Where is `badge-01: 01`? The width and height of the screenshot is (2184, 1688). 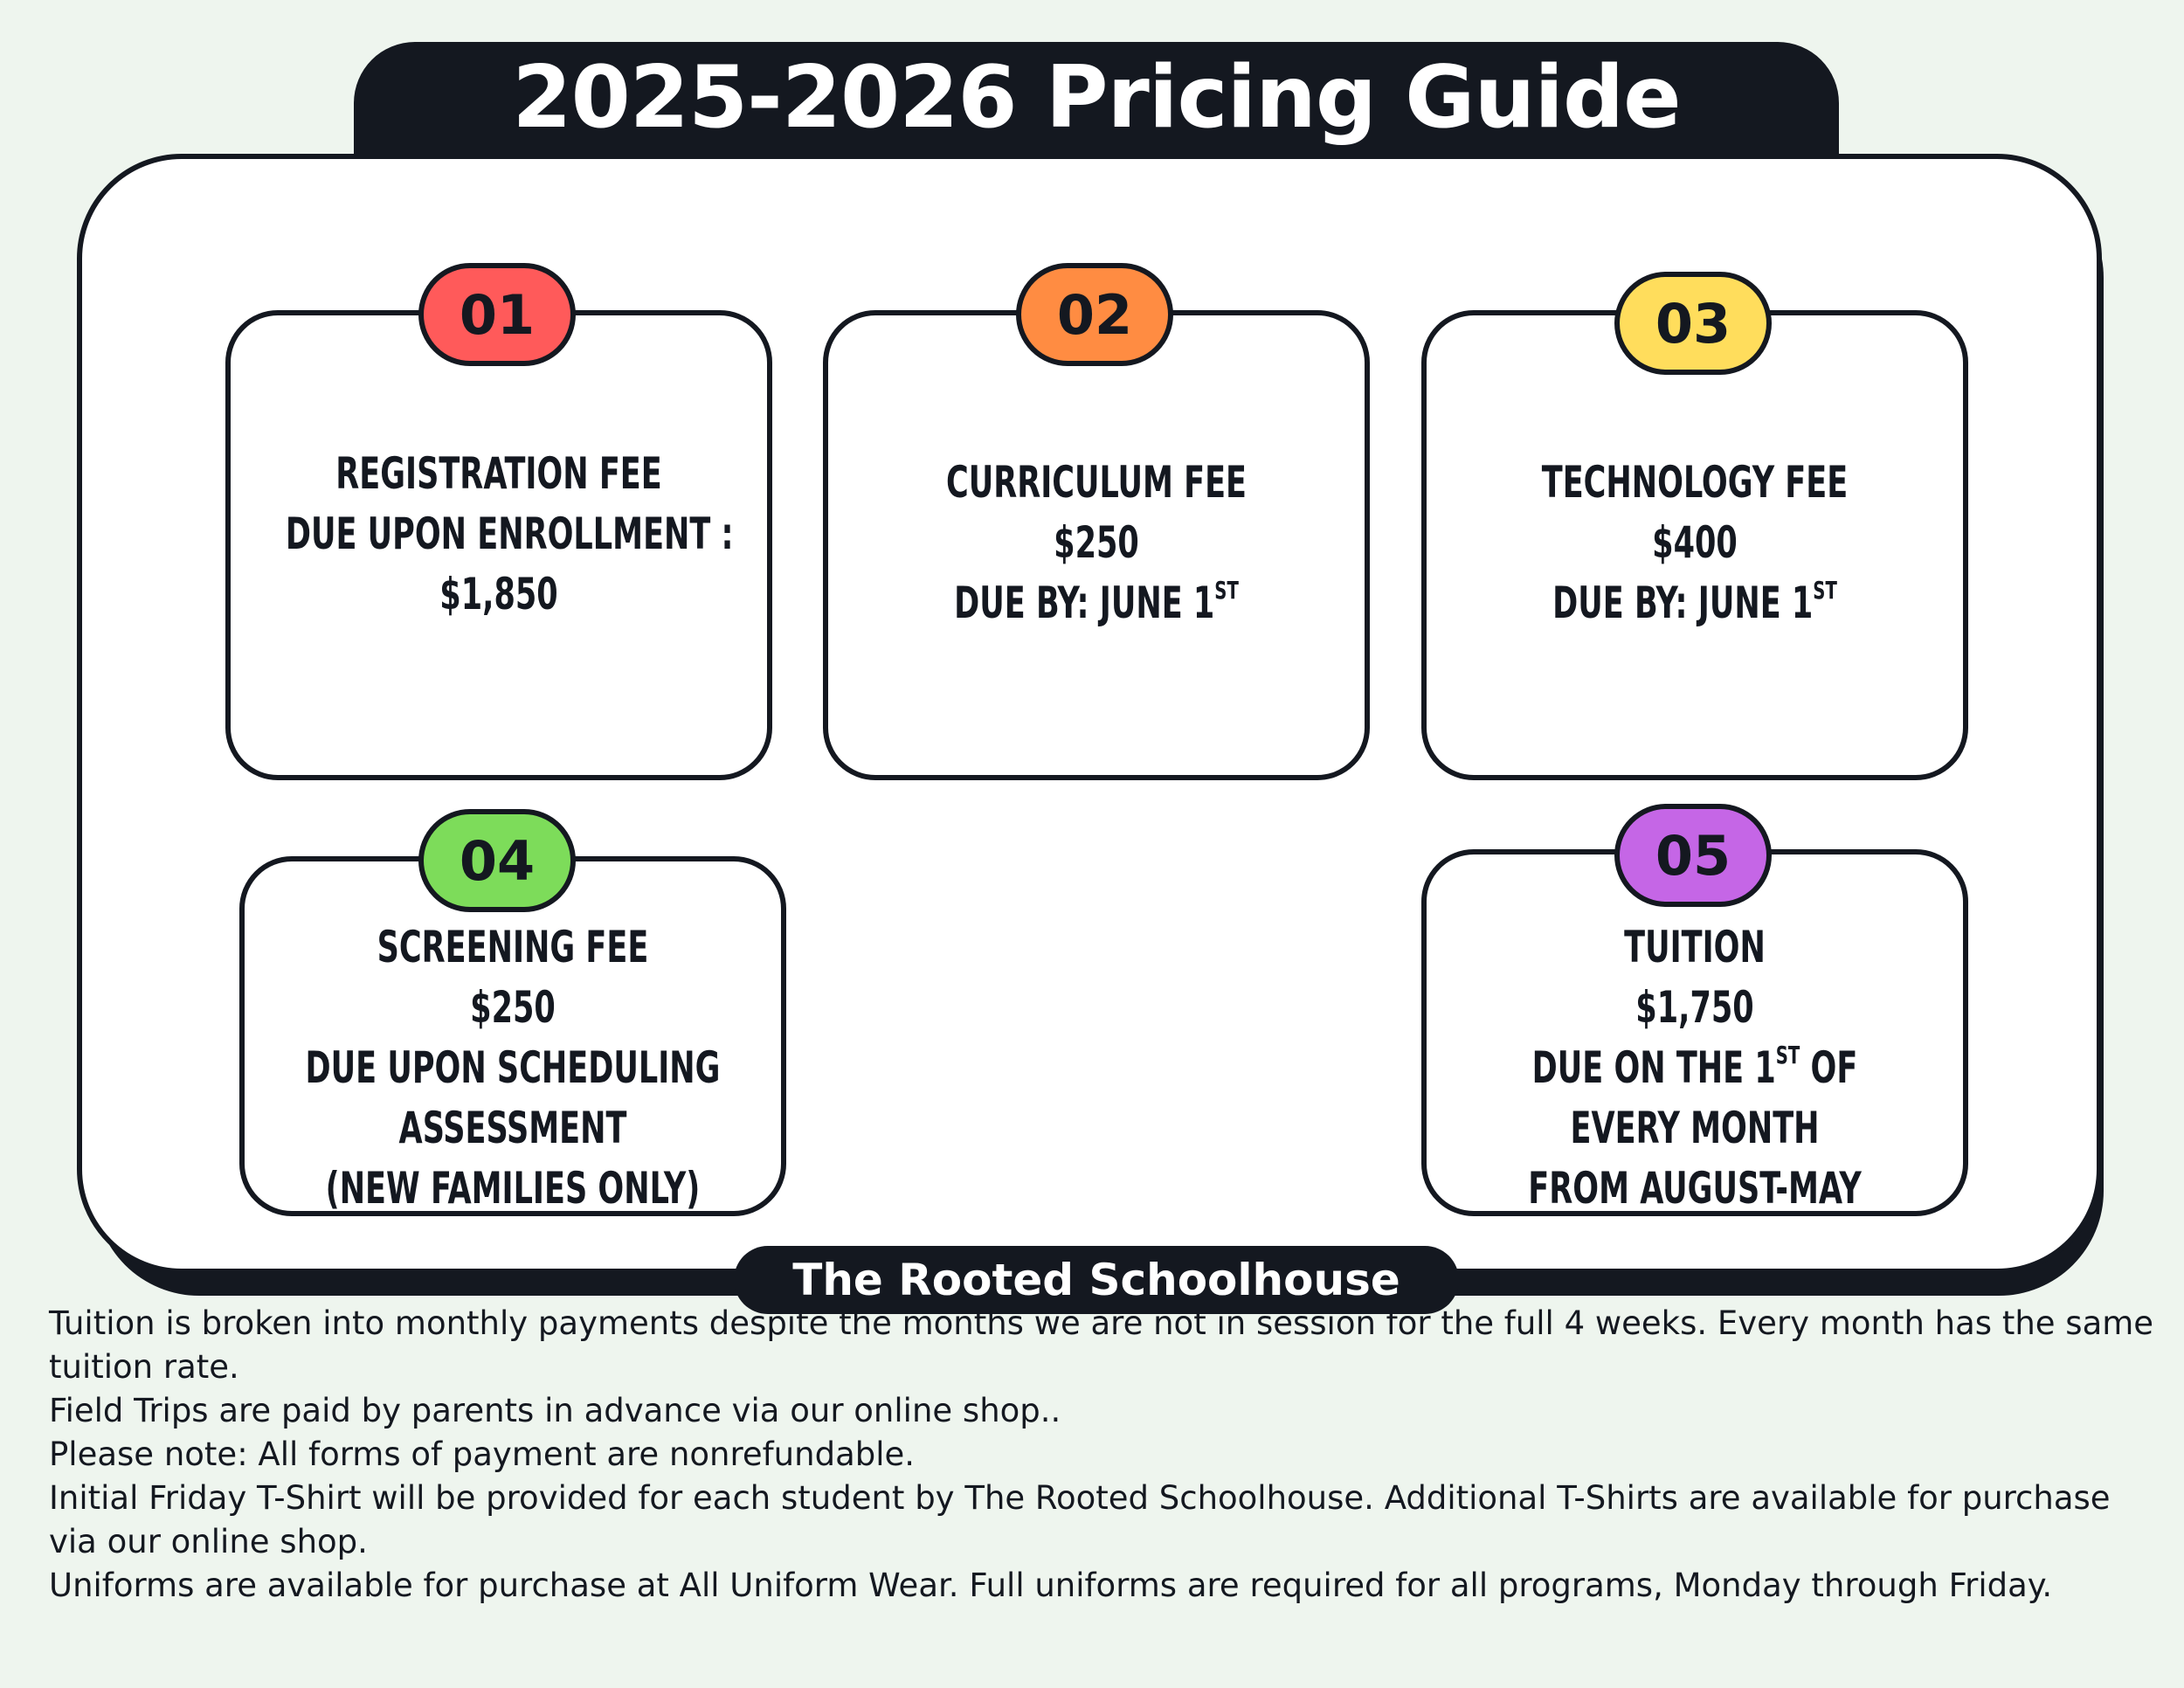
badge-01: 01 is located at coordinates (497, 314).